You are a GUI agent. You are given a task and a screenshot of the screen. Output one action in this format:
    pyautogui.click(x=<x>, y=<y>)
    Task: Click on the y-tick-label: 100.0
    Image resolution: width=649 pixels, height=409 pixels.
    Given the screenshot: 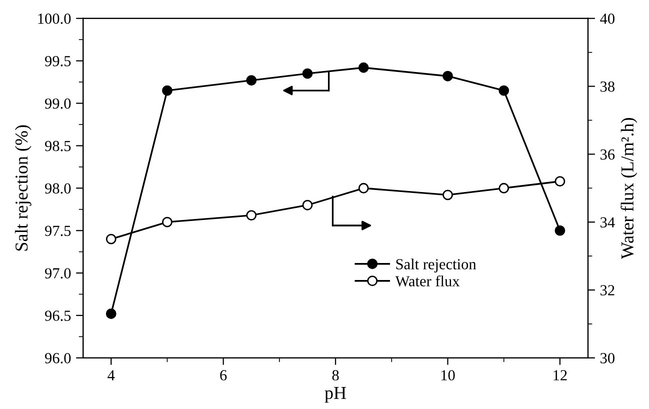 What is the action you would take?
    pyautogui.click(x=54, y=19)
    